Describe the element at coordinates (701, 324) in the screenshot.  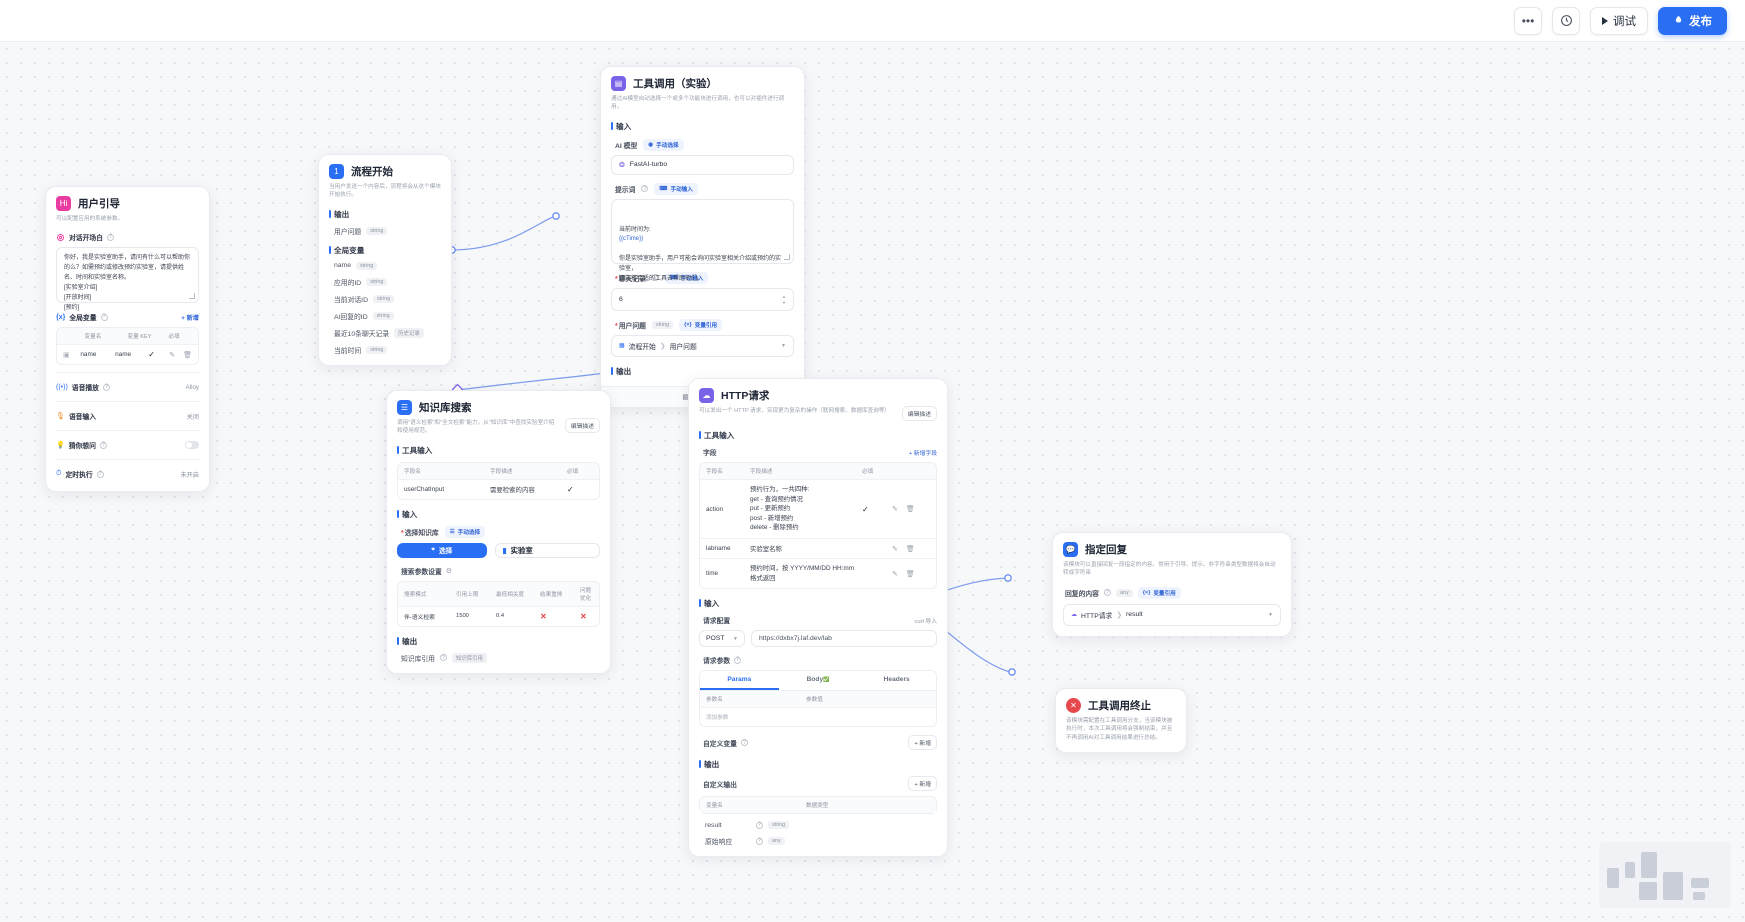
I see `question-mode-pill: {×} 变量引用` at that location.